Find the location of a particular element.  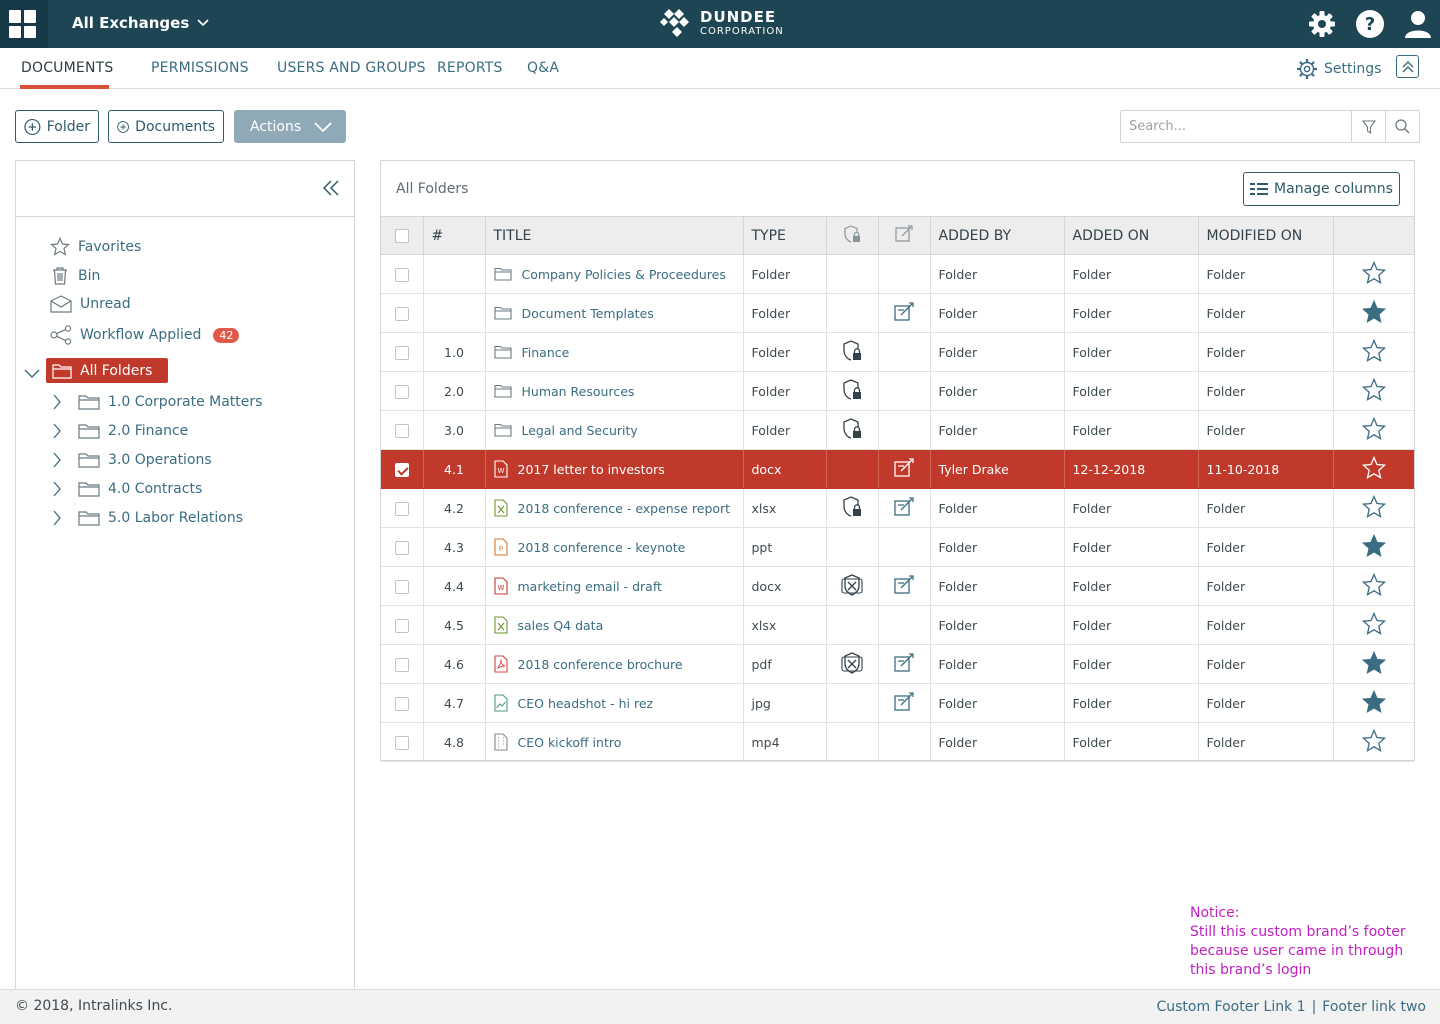

row-title-link: Human Resources is located at coordinates (578, 391).